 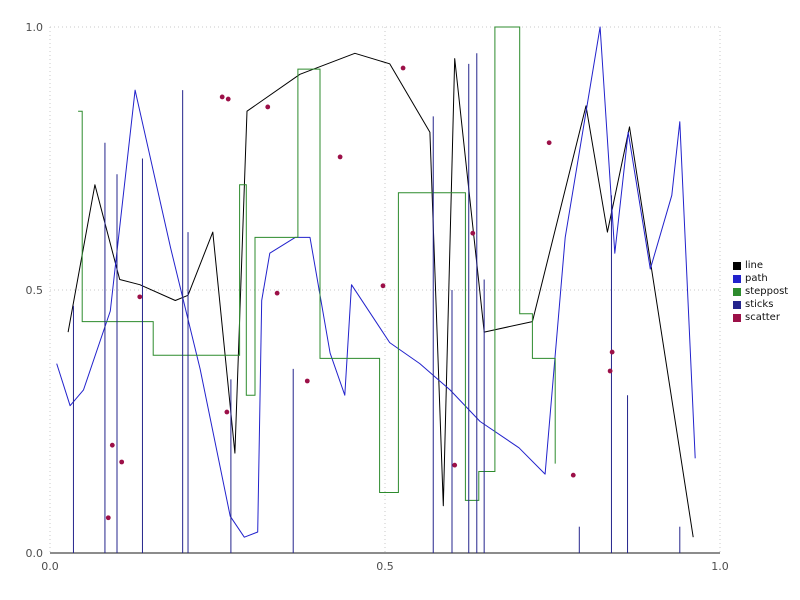 I want to click on legend-label: sticks, so click(x=759, y=304).